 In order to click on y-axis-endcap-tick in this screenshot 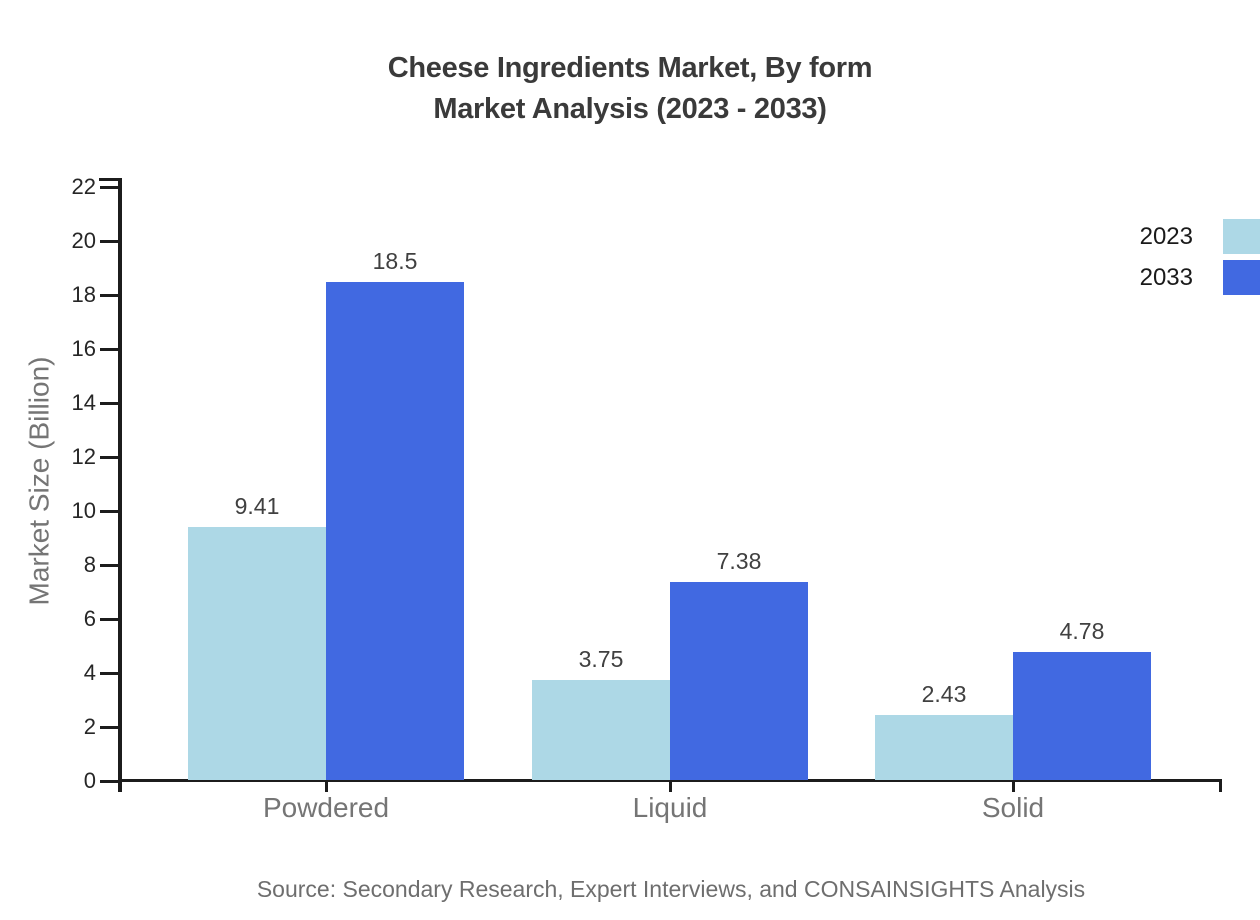, I will do `click(110, 179)`.